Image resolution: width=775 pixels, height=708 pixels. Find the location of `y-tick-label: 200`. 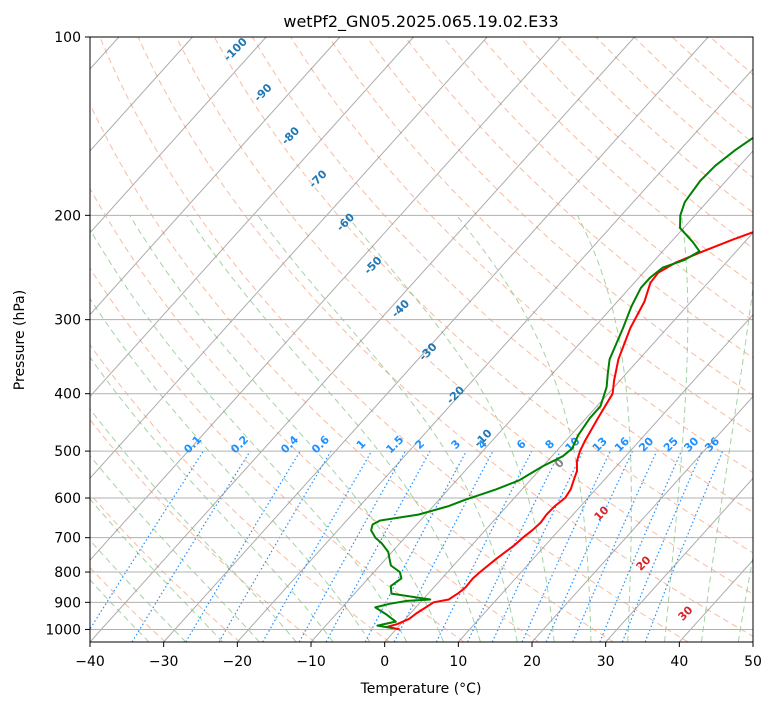

y-tick-label: 200 is located at coordinates (67, 216).